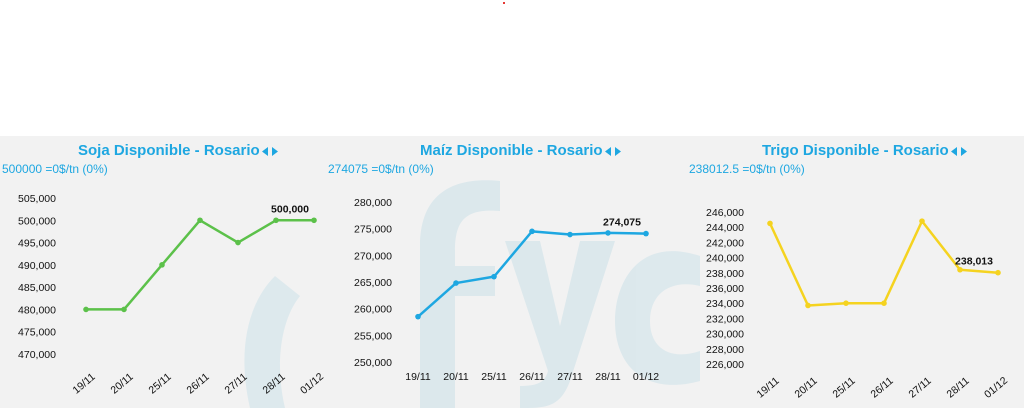 The height and width of the screenshot is (408, 1024). What do you see at coordinates (511, 150) in the screenshot?
I see `maiz-title-text: Maíz Disponible - Rosario` at bounding box center [511, 150].